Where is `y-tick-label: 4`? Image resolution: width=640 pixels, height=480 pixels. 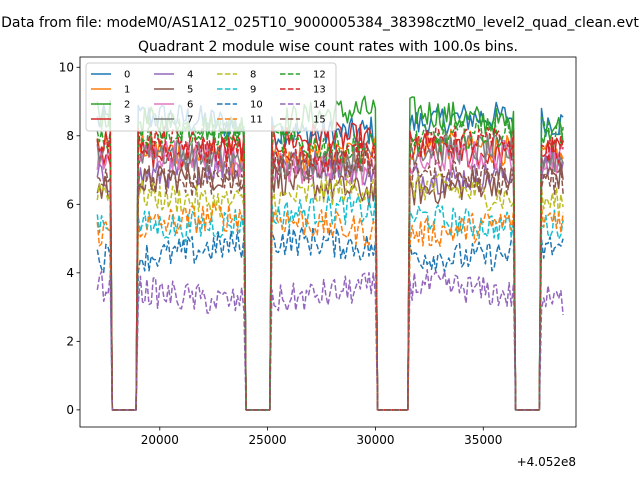
y-tick-label: 4 is located at coordinates (70, 273).